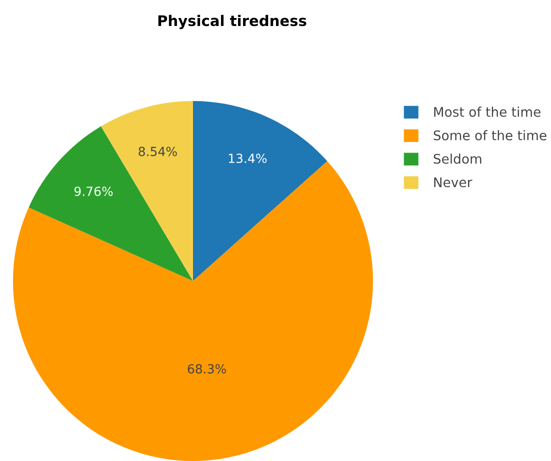 This screenshot has height=461, width=551. I want to click on data-label: 68.3%, so click(207, 369).